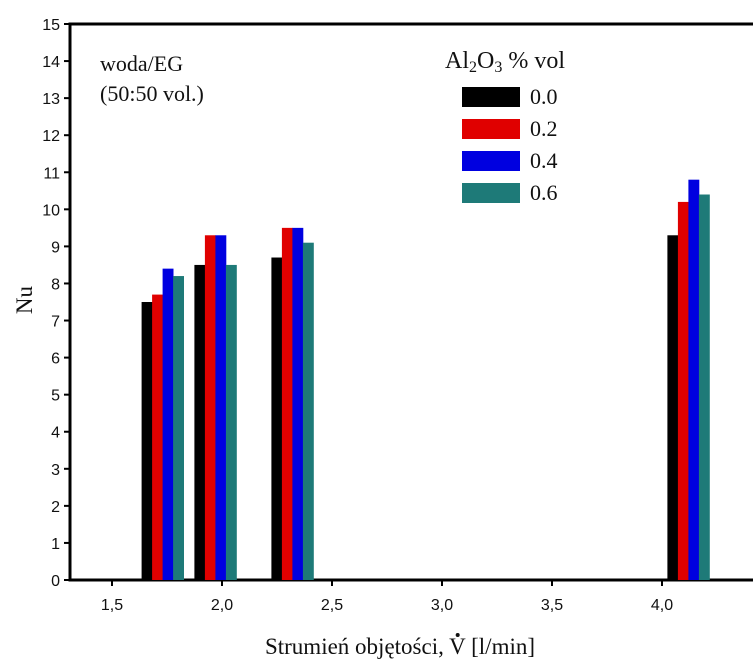  I want to click on bar-group0-series2, so click(168, 424).